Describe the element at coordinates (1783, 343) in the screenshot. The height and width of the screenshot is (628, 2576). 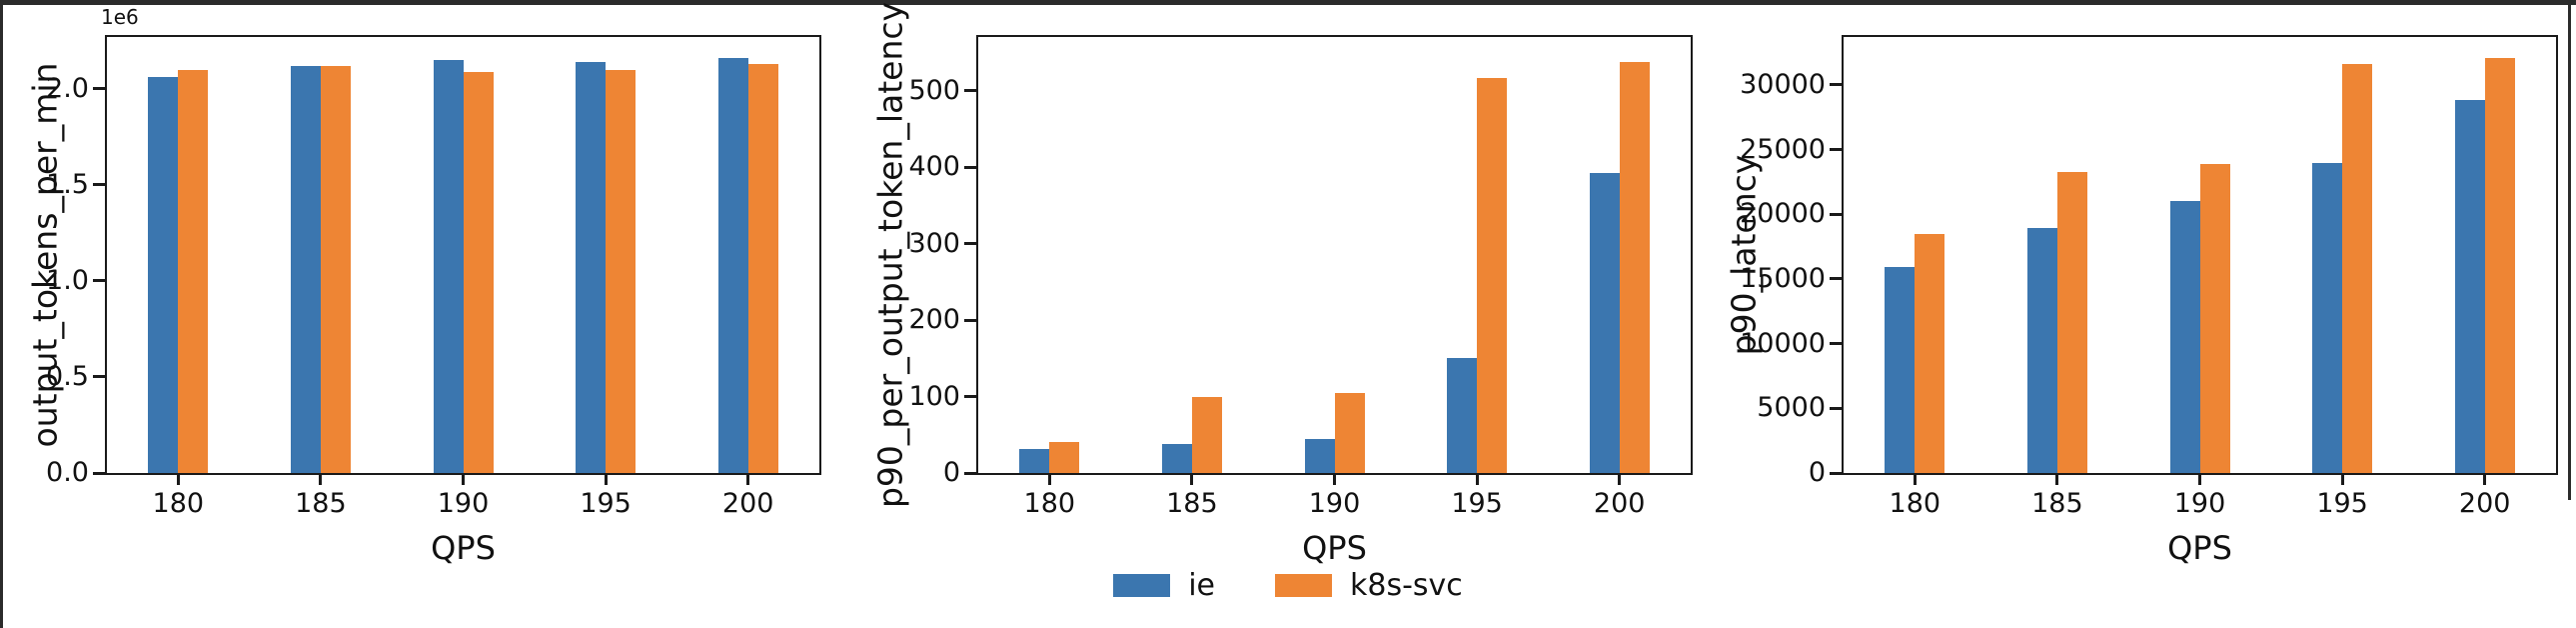
I see `y-tick-label: 10000` at that location.